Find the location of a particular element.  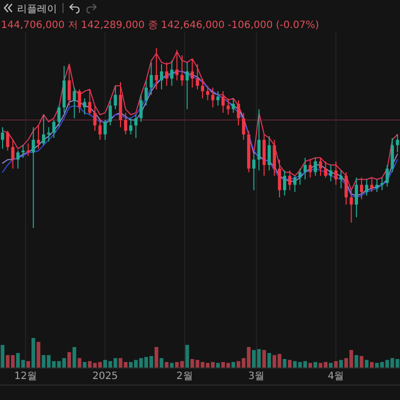

x-tick-label: 12월 is located at coordinates (26, 376).